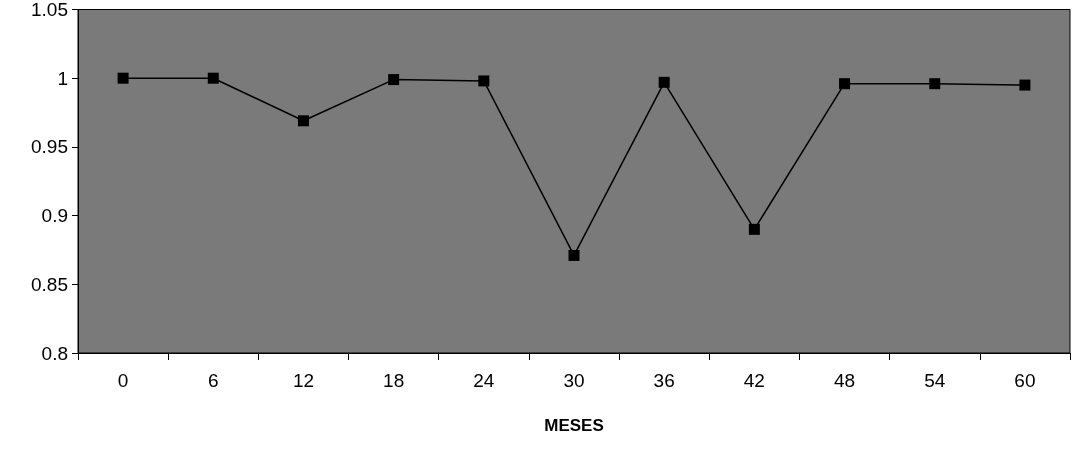 The width and height of the screenshot is (1076, 455). What do you see at coordinates (303, 380) in the screenshot?
I see `x-tick-label: 12` at bounding box center [303, 380].